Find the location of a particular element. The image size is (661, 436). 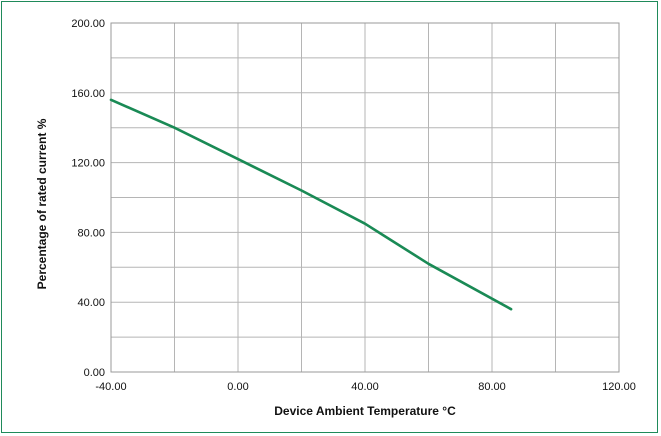

x-axis-label: Device Ambient Temperature °C is located at coordinates (365, 411).